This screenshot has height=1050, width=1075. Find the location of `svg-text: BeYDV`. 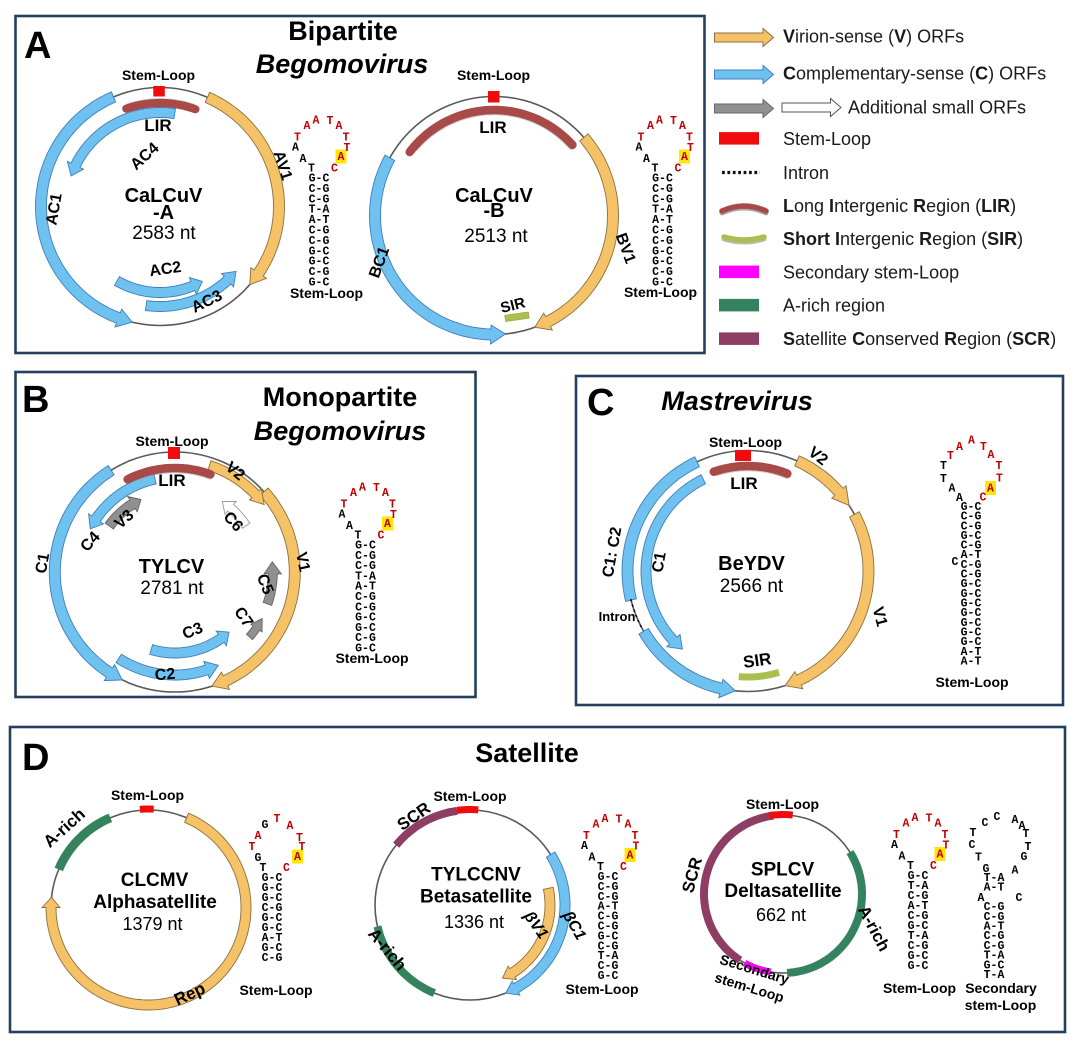

svg-text: BeYDV is located at coordinates (751, 564).